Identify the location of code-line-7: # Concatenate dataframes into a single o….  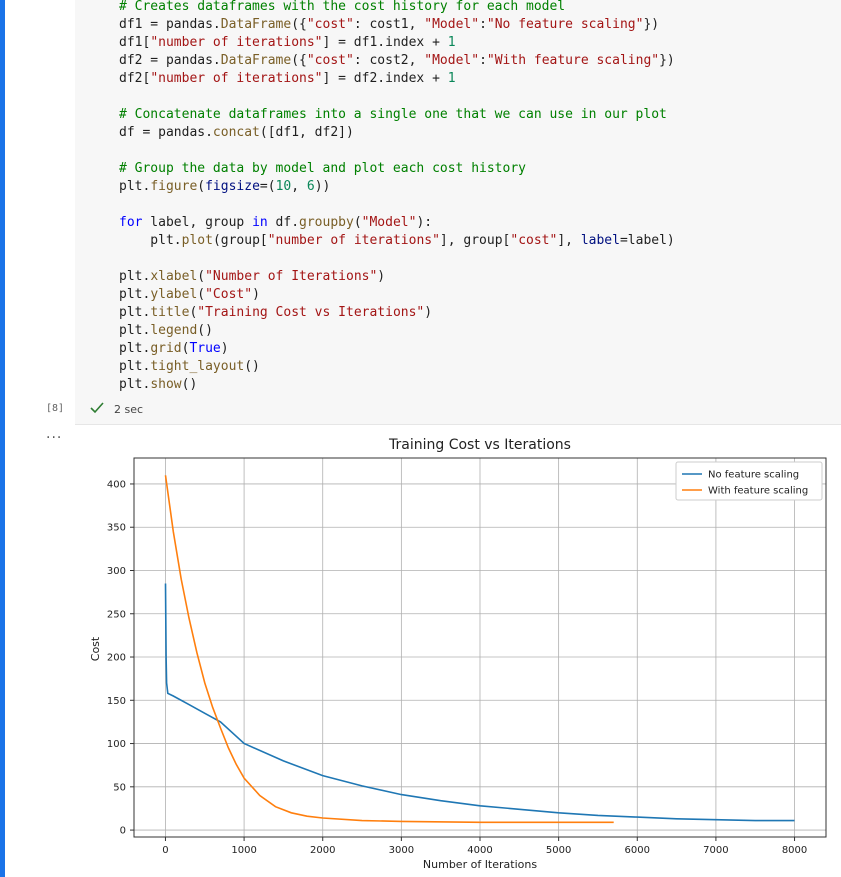
(393, 114).